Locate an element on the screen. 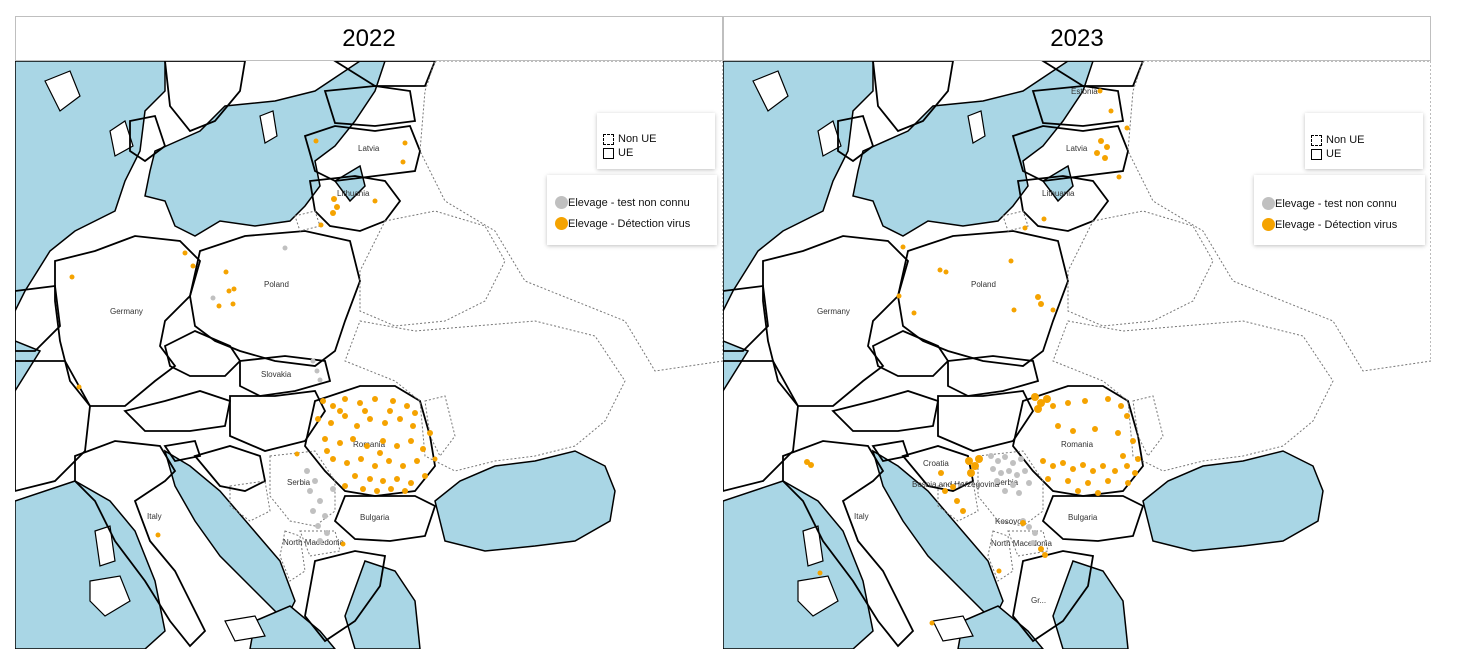  legend-non-eu-label: Non UE is located at coordinates (637, 139).